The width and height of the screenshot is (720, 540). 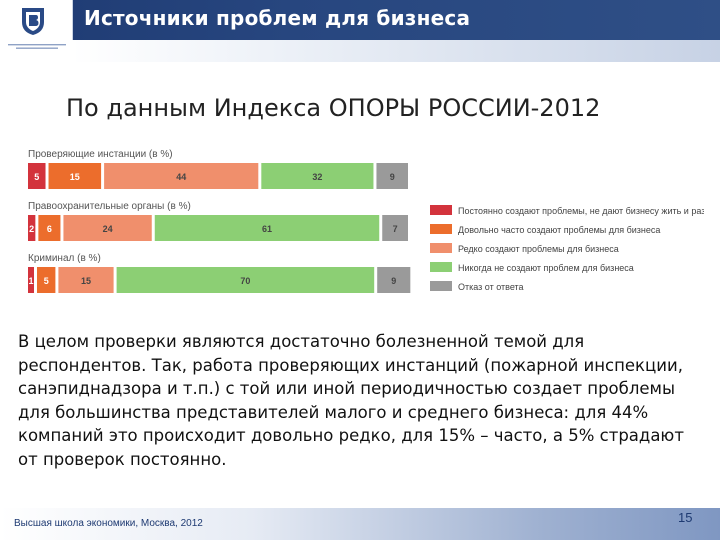 I want to click on bar-value-label: 1, so click(x=30, y=281).